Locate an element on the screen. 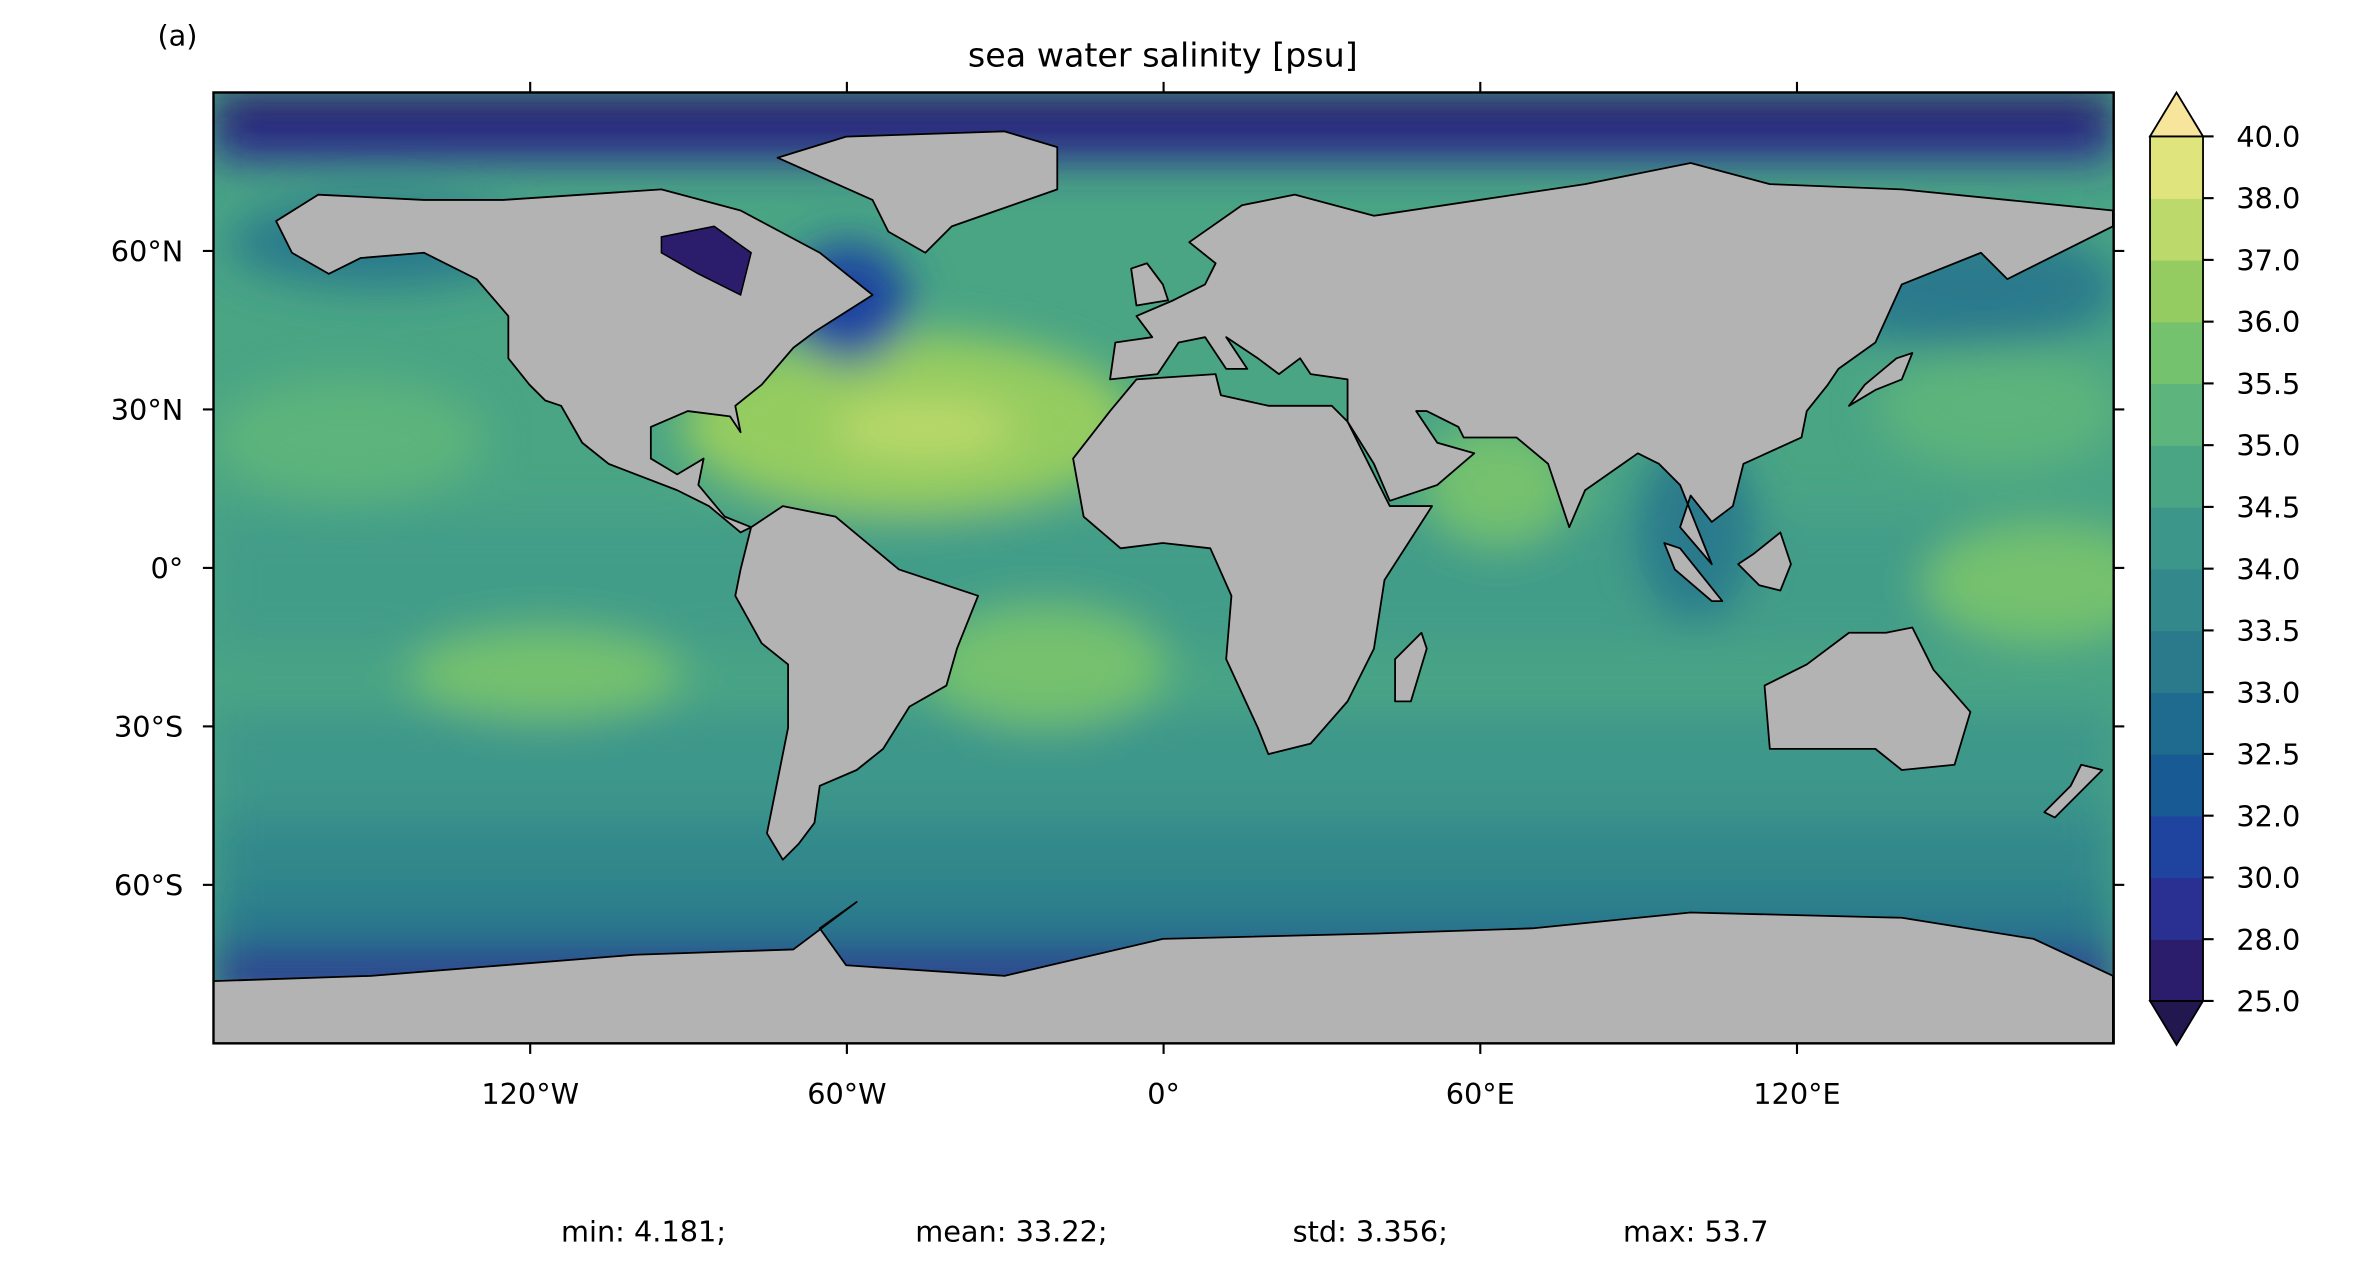  australia is located at coordinates (1868, 698).